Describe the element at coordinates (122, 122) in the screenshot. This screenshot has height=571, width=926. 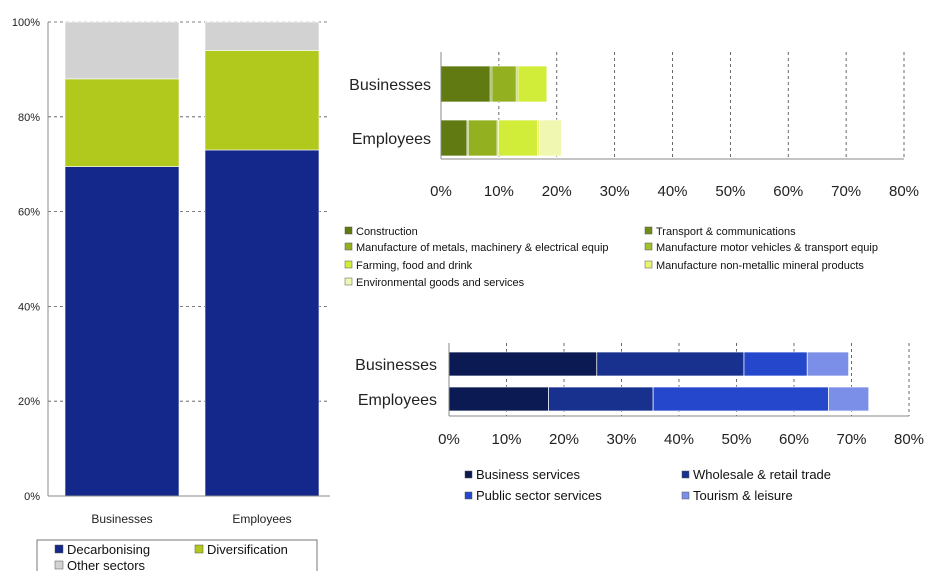
I see `bar-diversification-businesses` at that location.